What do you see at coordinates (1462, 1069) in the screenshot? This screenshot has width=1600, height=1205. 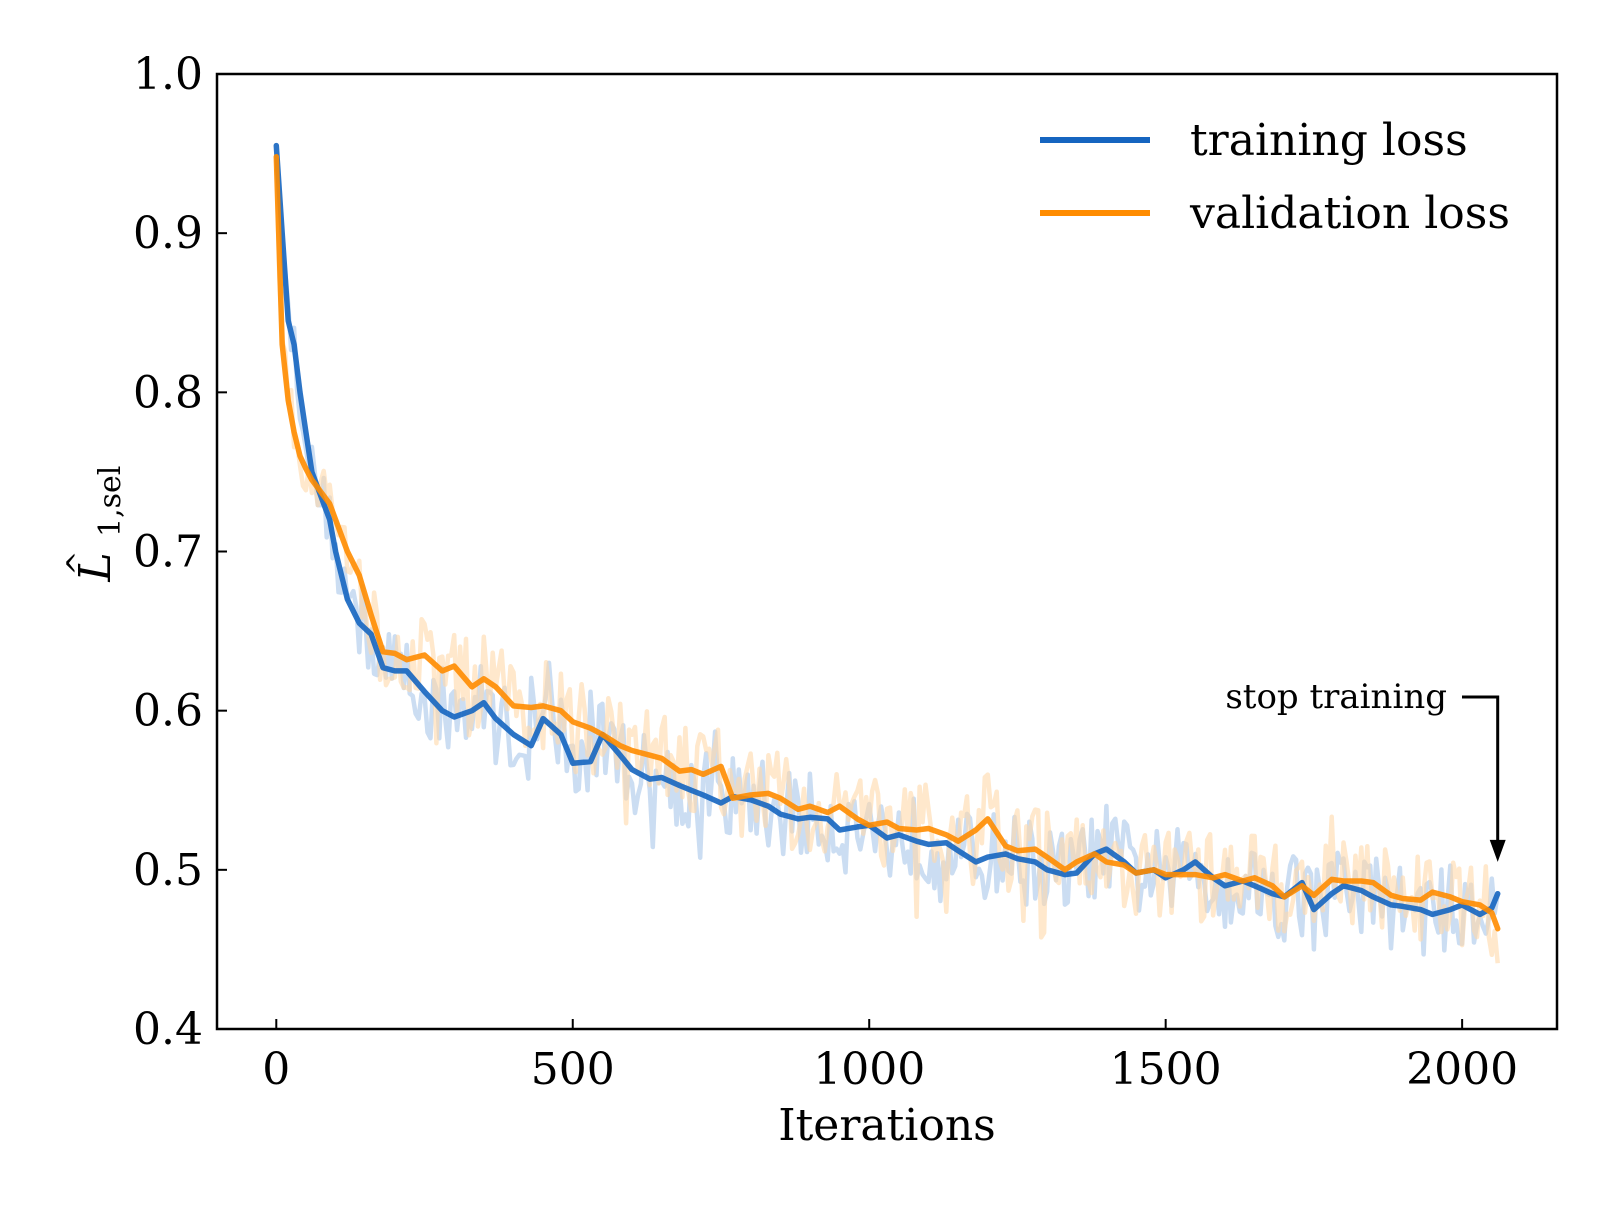 I see `x-tick-label: 2000` at bounding box center [1462, 1069].